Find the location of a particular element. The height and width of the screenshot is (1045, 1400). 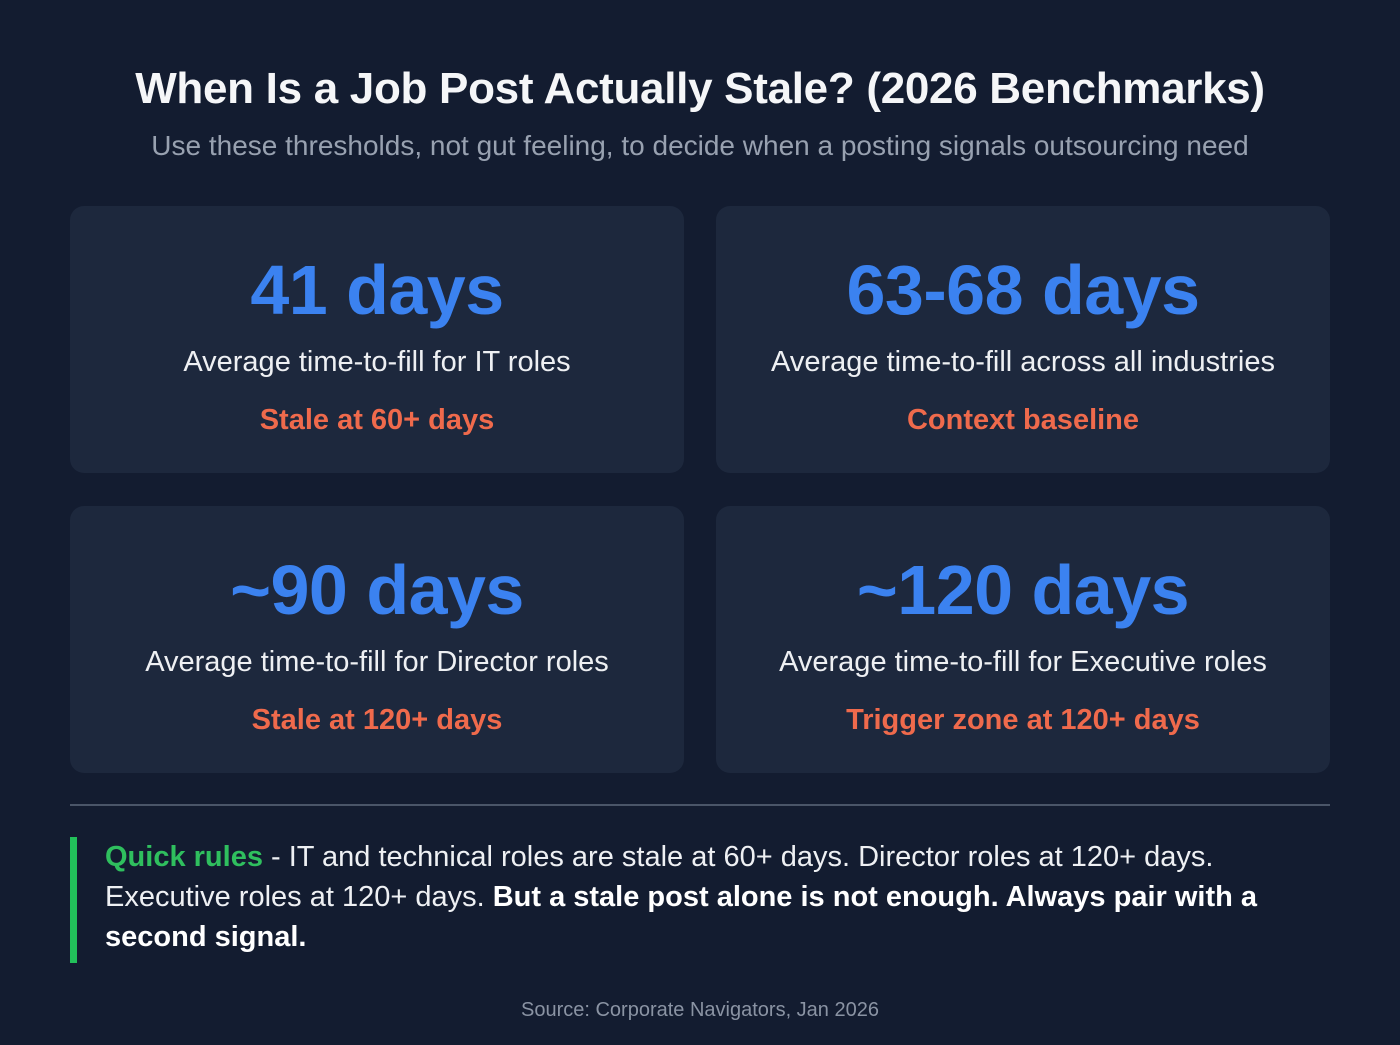

card-note: Stale at 60+ days is located at coordinates (377, 420).